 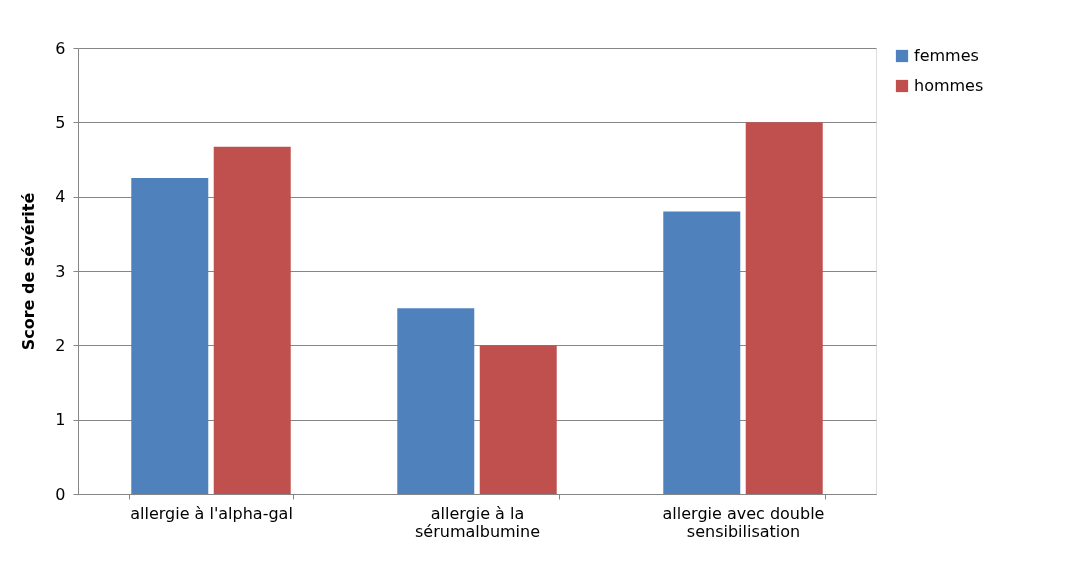 What do you see at coordinates (60, 197) in the screenshot?
I see `y-tick-label: 4` at bounding box center [60, 197].